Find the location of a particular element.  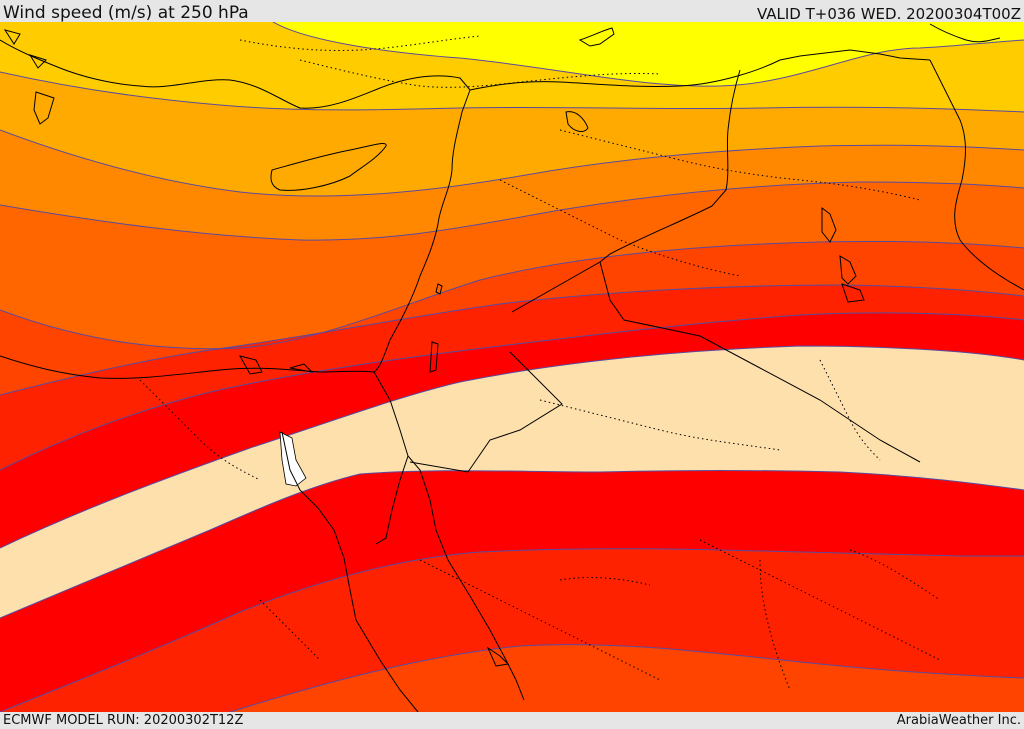

model-run: ECMWF MODEL RUN: 20200302T12Z is located at coordinates (123, 720).